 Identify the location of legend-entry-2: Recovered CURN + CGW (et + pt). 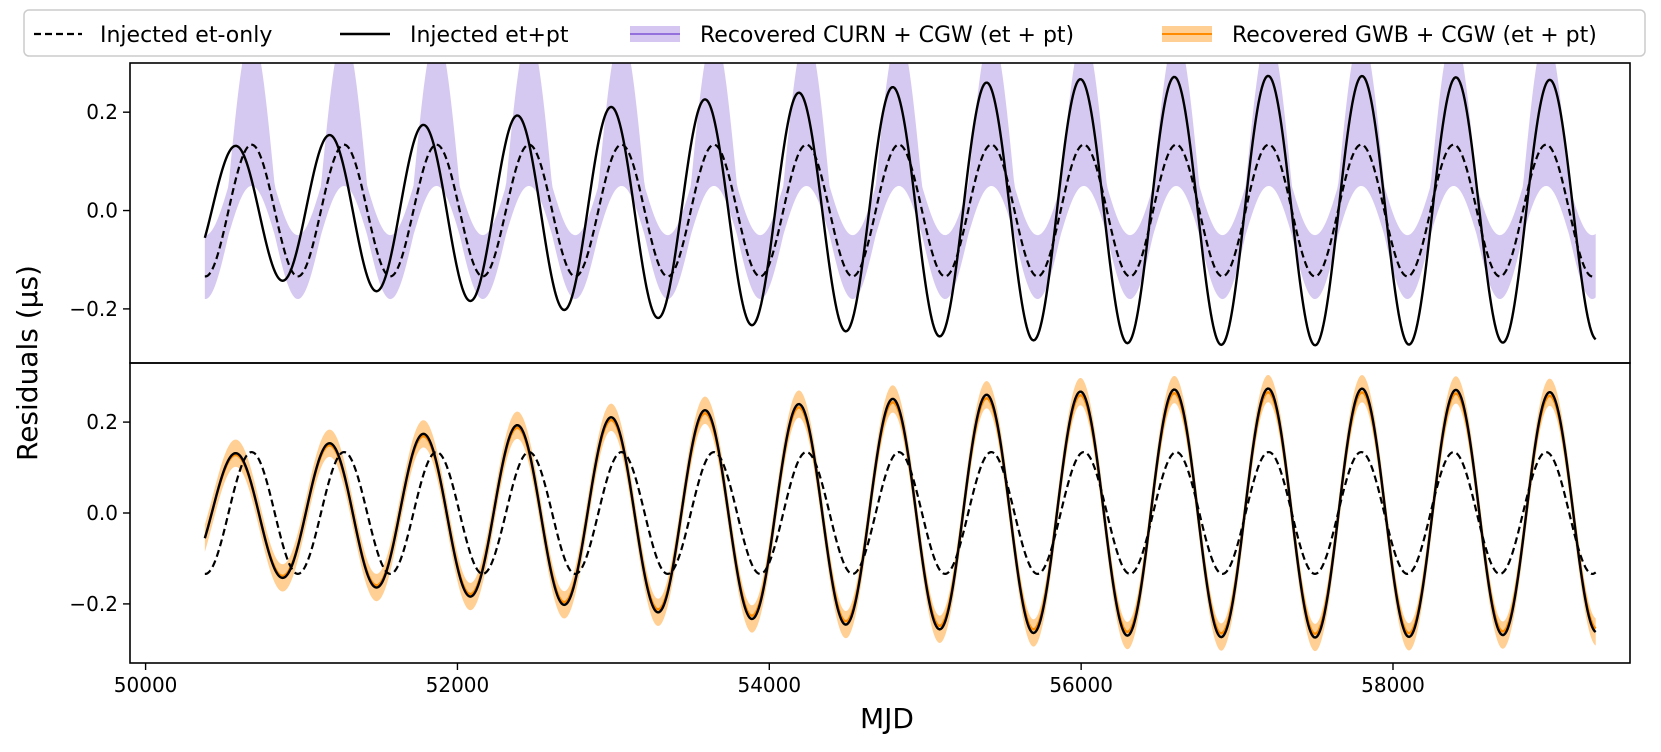
(852, 35).